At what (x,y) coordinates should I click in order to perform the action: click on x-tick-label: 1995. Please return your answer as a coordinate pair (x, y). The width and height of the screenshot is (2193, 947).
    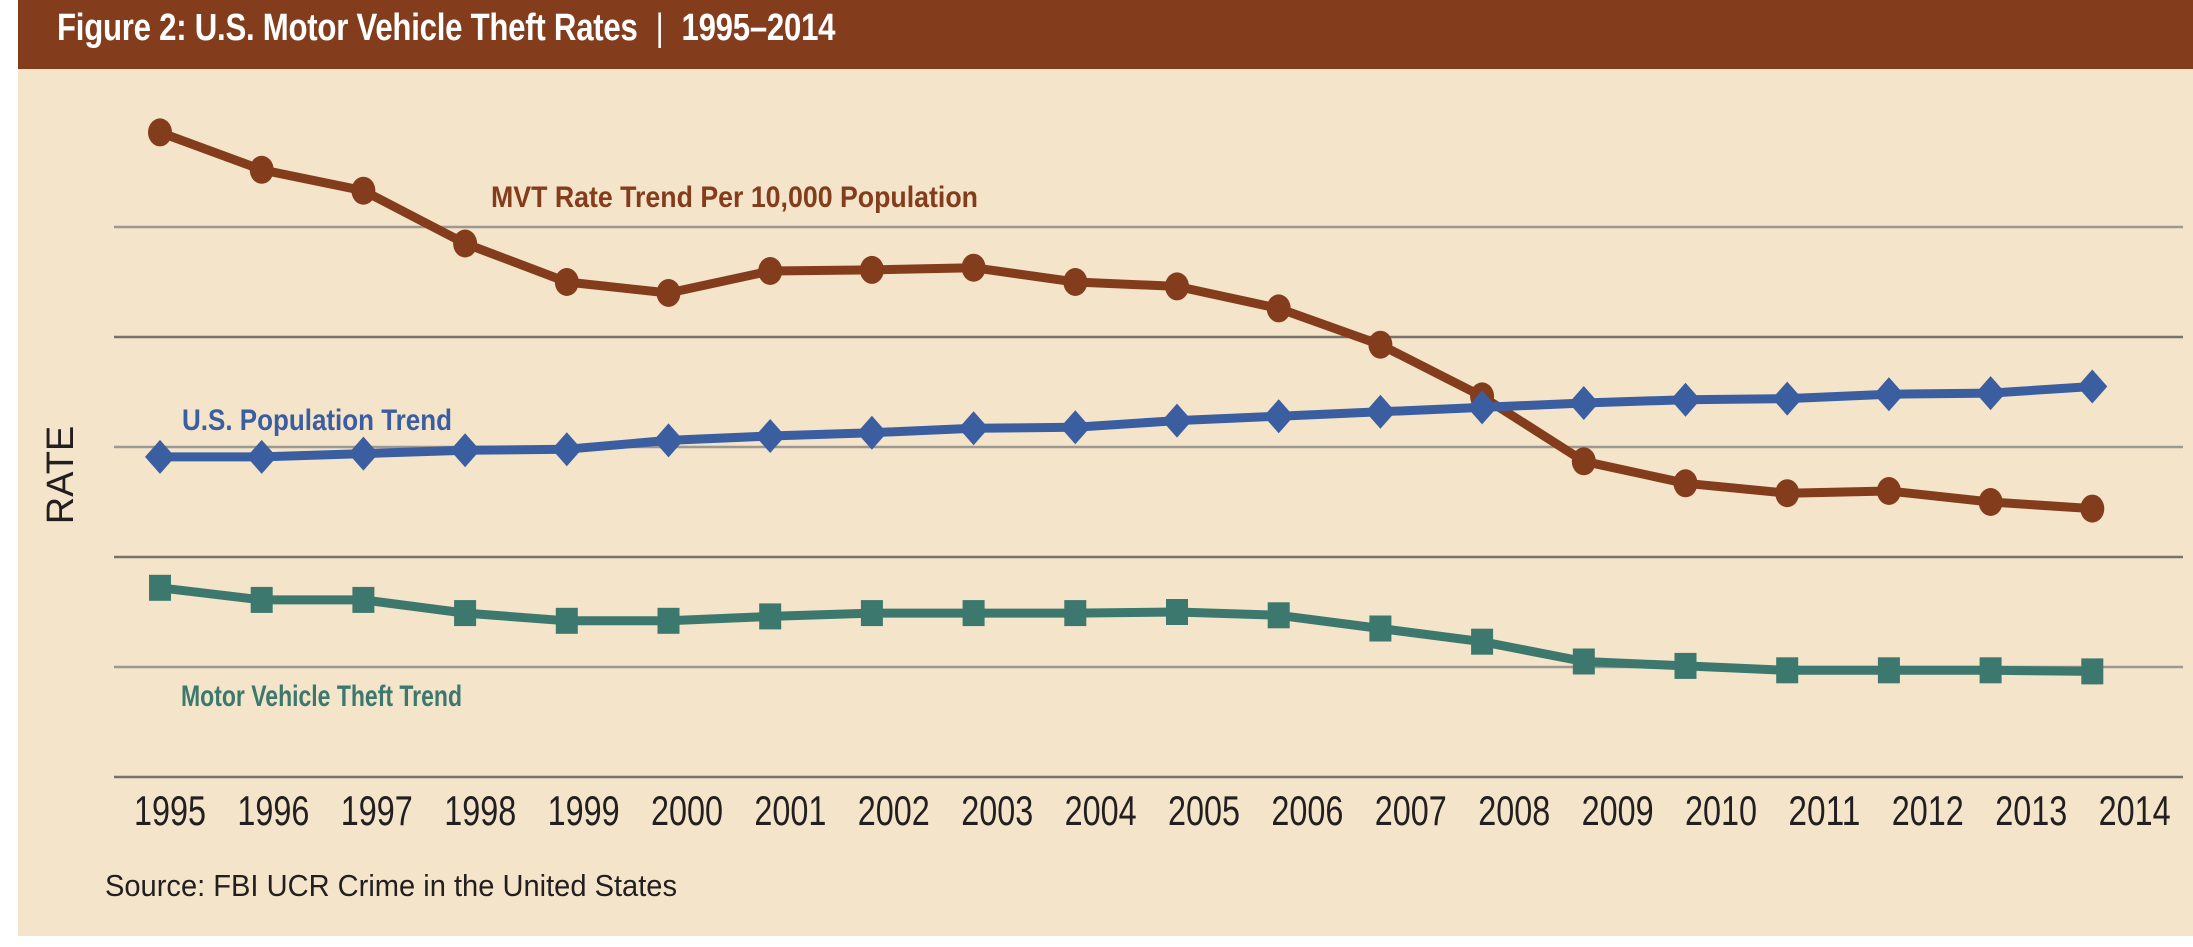
    Looking at the image, I should click on (170, 810).